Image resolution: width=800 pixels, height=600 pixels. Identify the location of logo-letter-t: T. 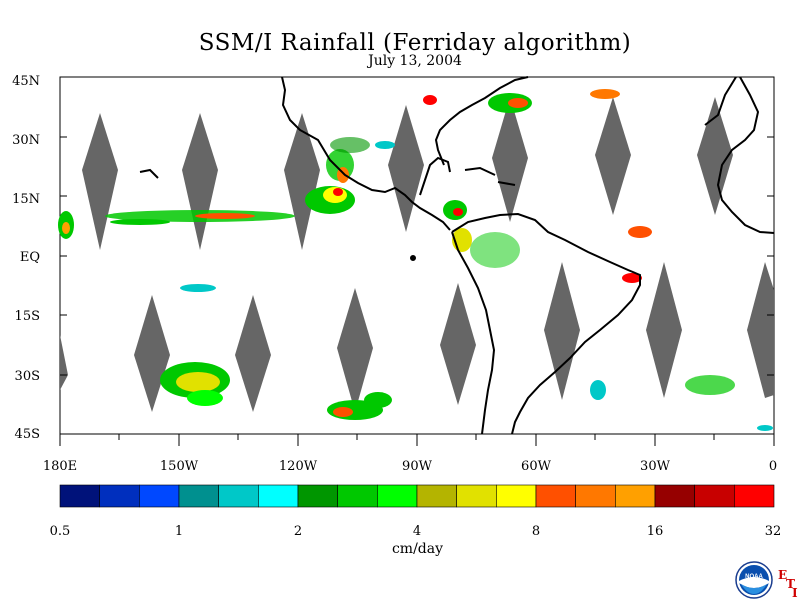
(790, 584).